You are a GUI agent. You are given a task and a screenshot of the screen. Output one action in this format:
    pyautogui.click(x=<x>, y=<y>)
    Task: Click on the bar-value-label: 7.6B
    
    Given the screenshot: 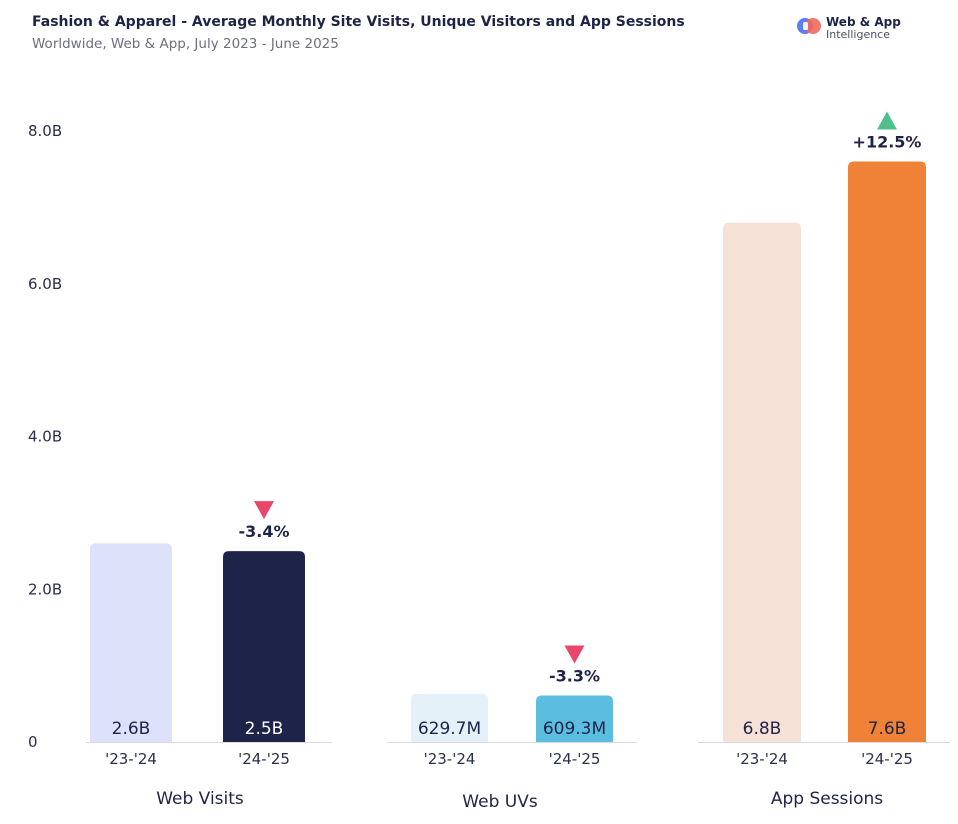 What is the action you would take?
    pyautogui.click(x=887, y=729)
    